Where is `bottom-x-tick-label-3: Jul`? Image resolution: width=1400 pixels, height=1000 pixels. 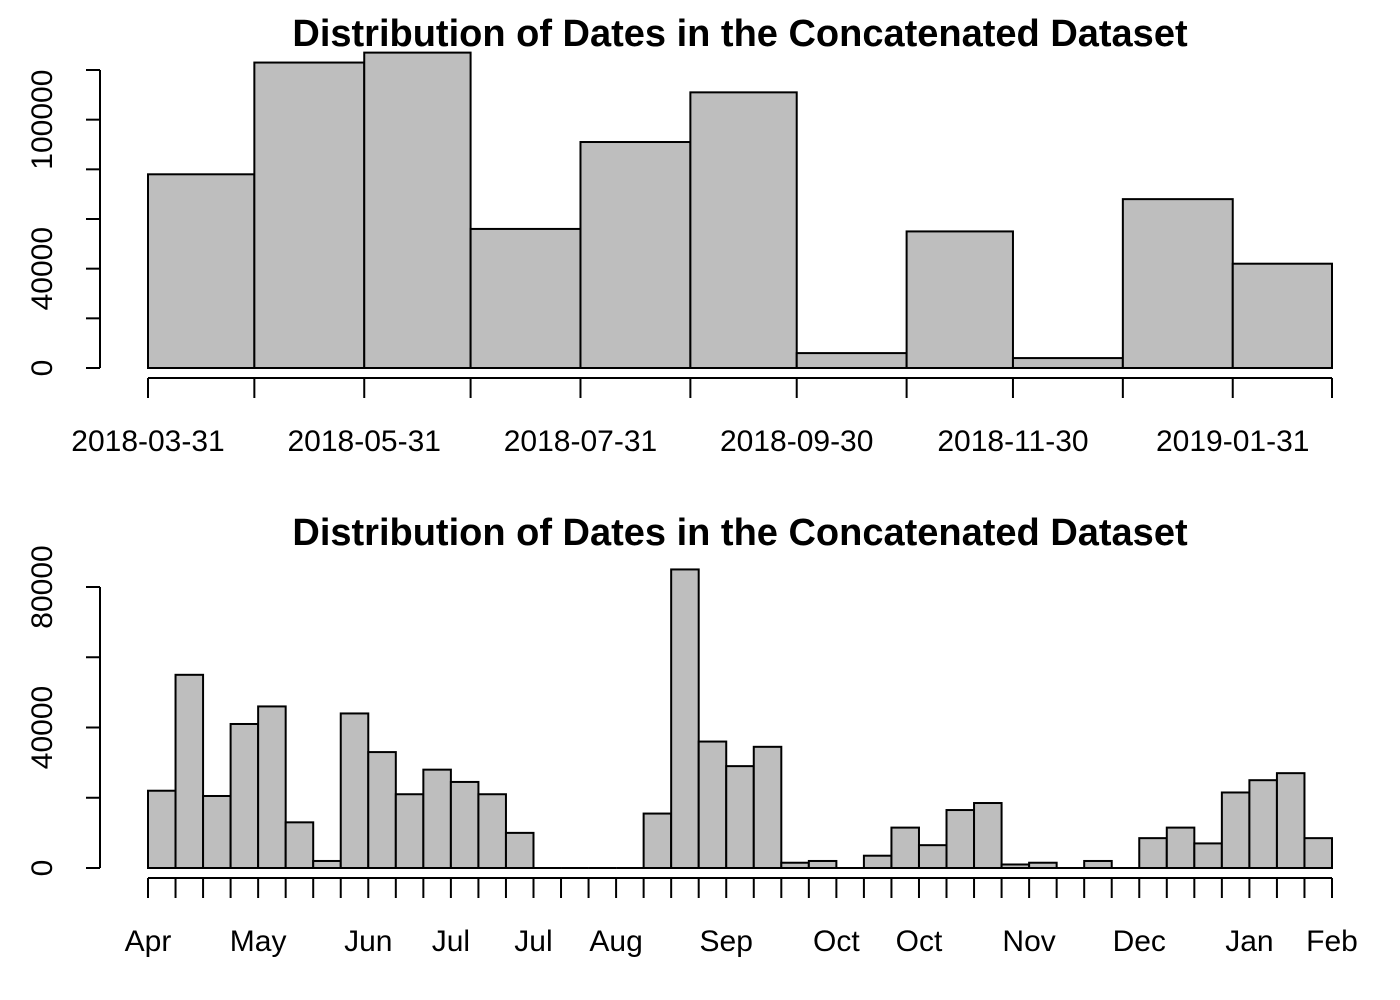 bottom-x-tick-label-3: Jul is located at coordinates (451, 941).